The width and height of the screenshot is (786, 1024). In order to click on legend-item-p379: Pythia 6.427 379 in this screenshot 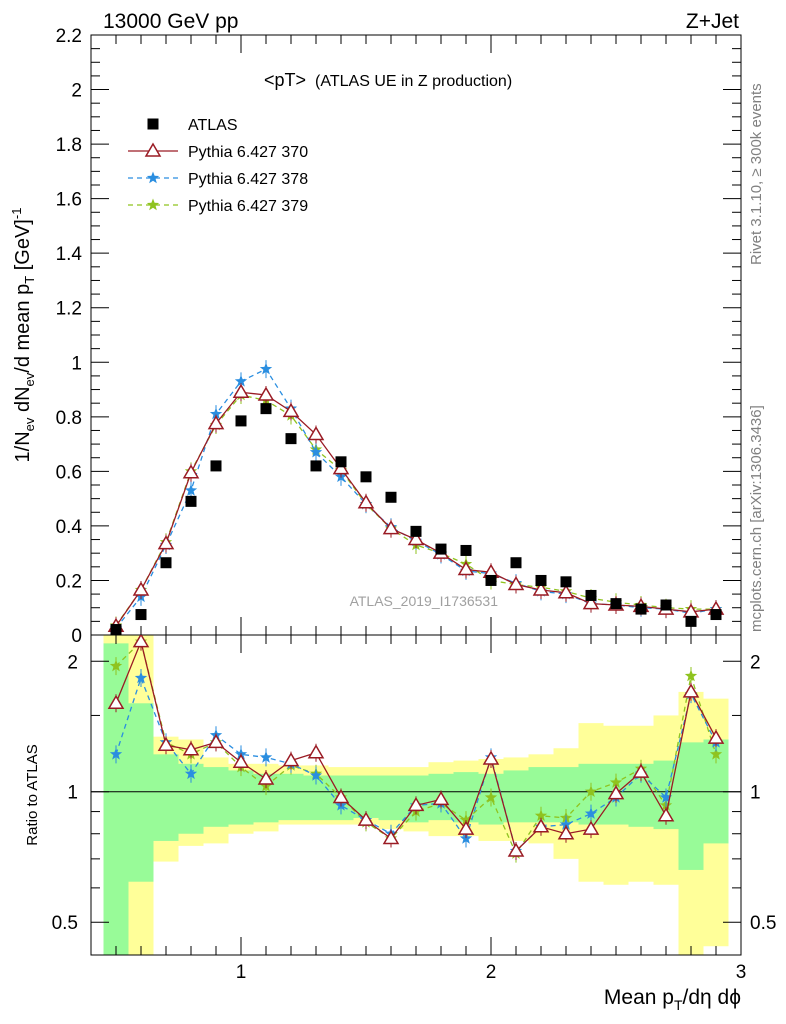, I will do `click(218, 206)`.